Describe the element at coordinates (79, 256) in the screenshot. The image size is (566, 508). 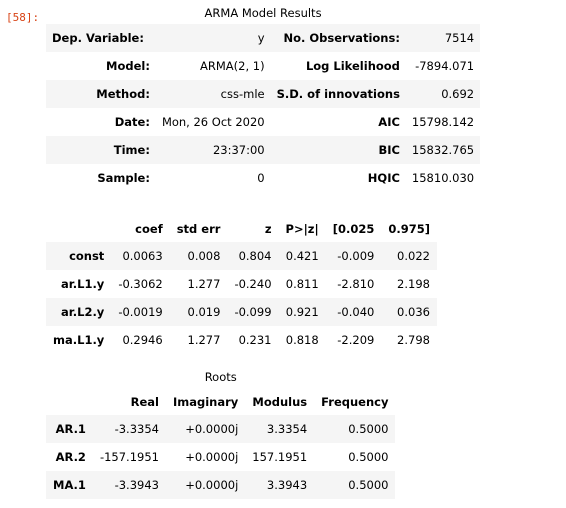
I see `row-label: const` at that location.